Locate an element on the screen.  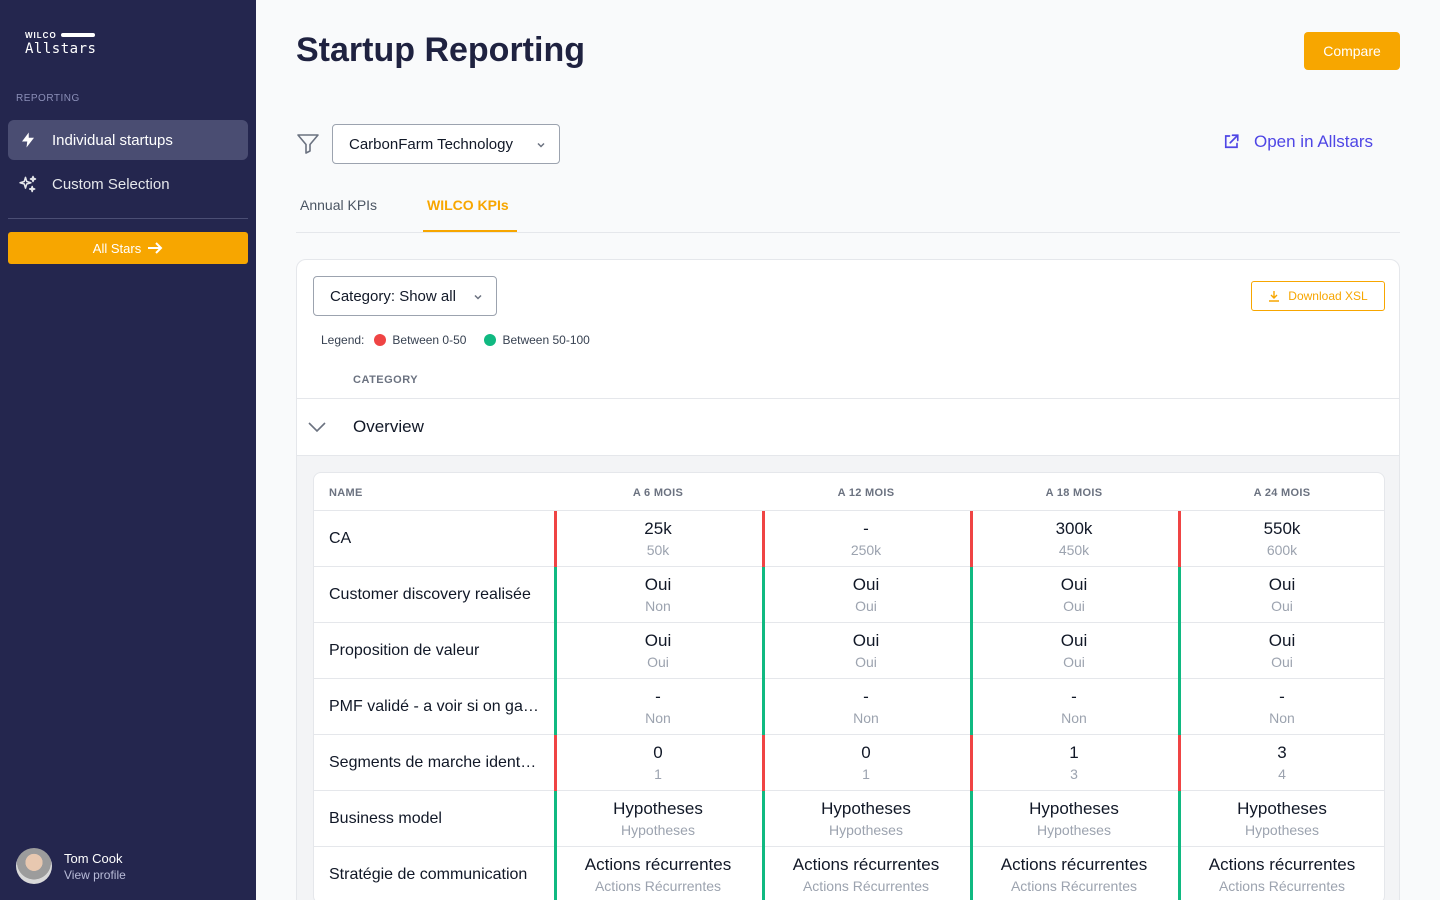
category-row-overview: Overview is located at coordinates (848, 427).